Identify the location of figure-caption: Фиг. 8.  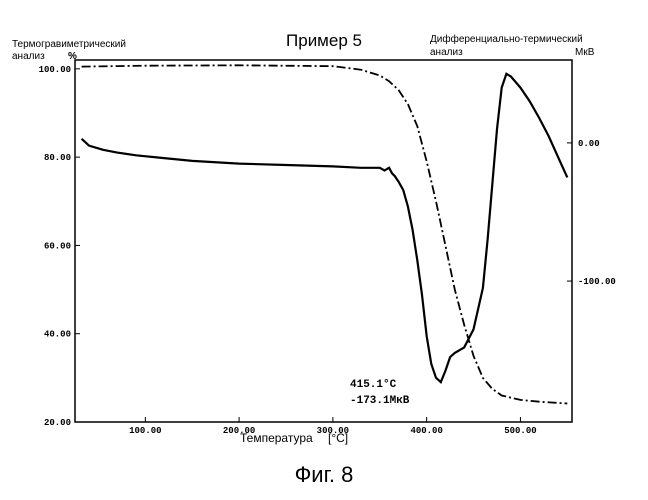
(324, 475).